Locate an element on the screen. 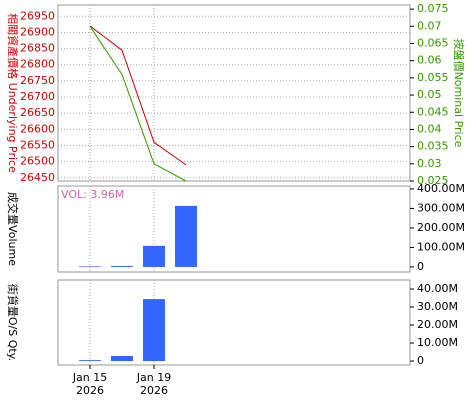 The height and width of the screenshot is (400, 475). y-axis-label: 相關資產價格 Underlying Price is located at coordinates (13, 93).